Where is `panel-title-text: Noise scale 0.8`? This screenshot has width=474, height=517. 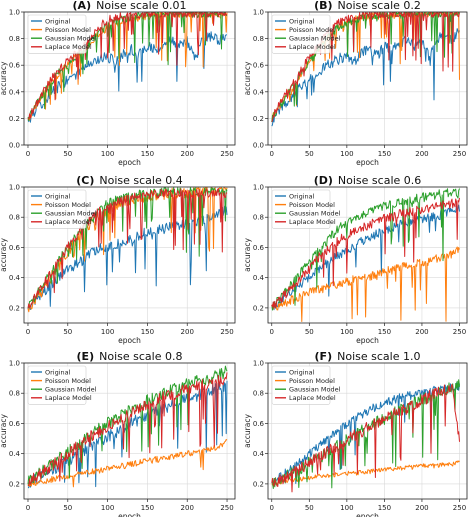 panel-title-text: Noise scale 0.8 is located at coordinates (140, 356).